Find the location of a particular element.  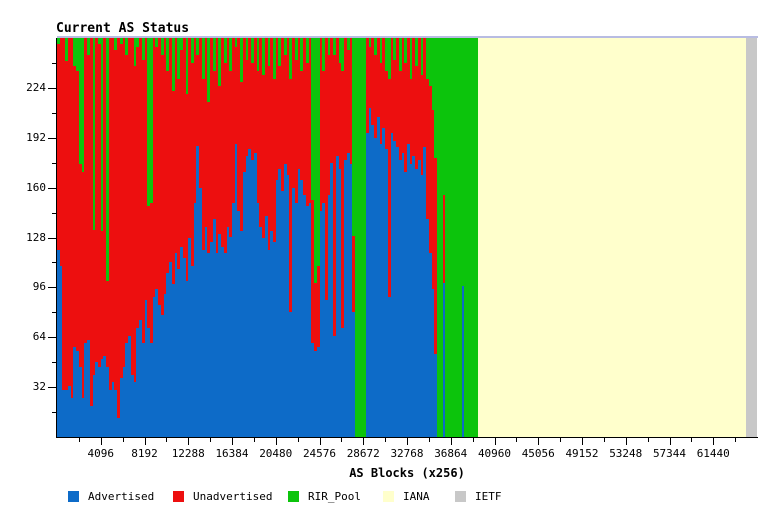

segment-ietf is located at coordinates (747, 237).